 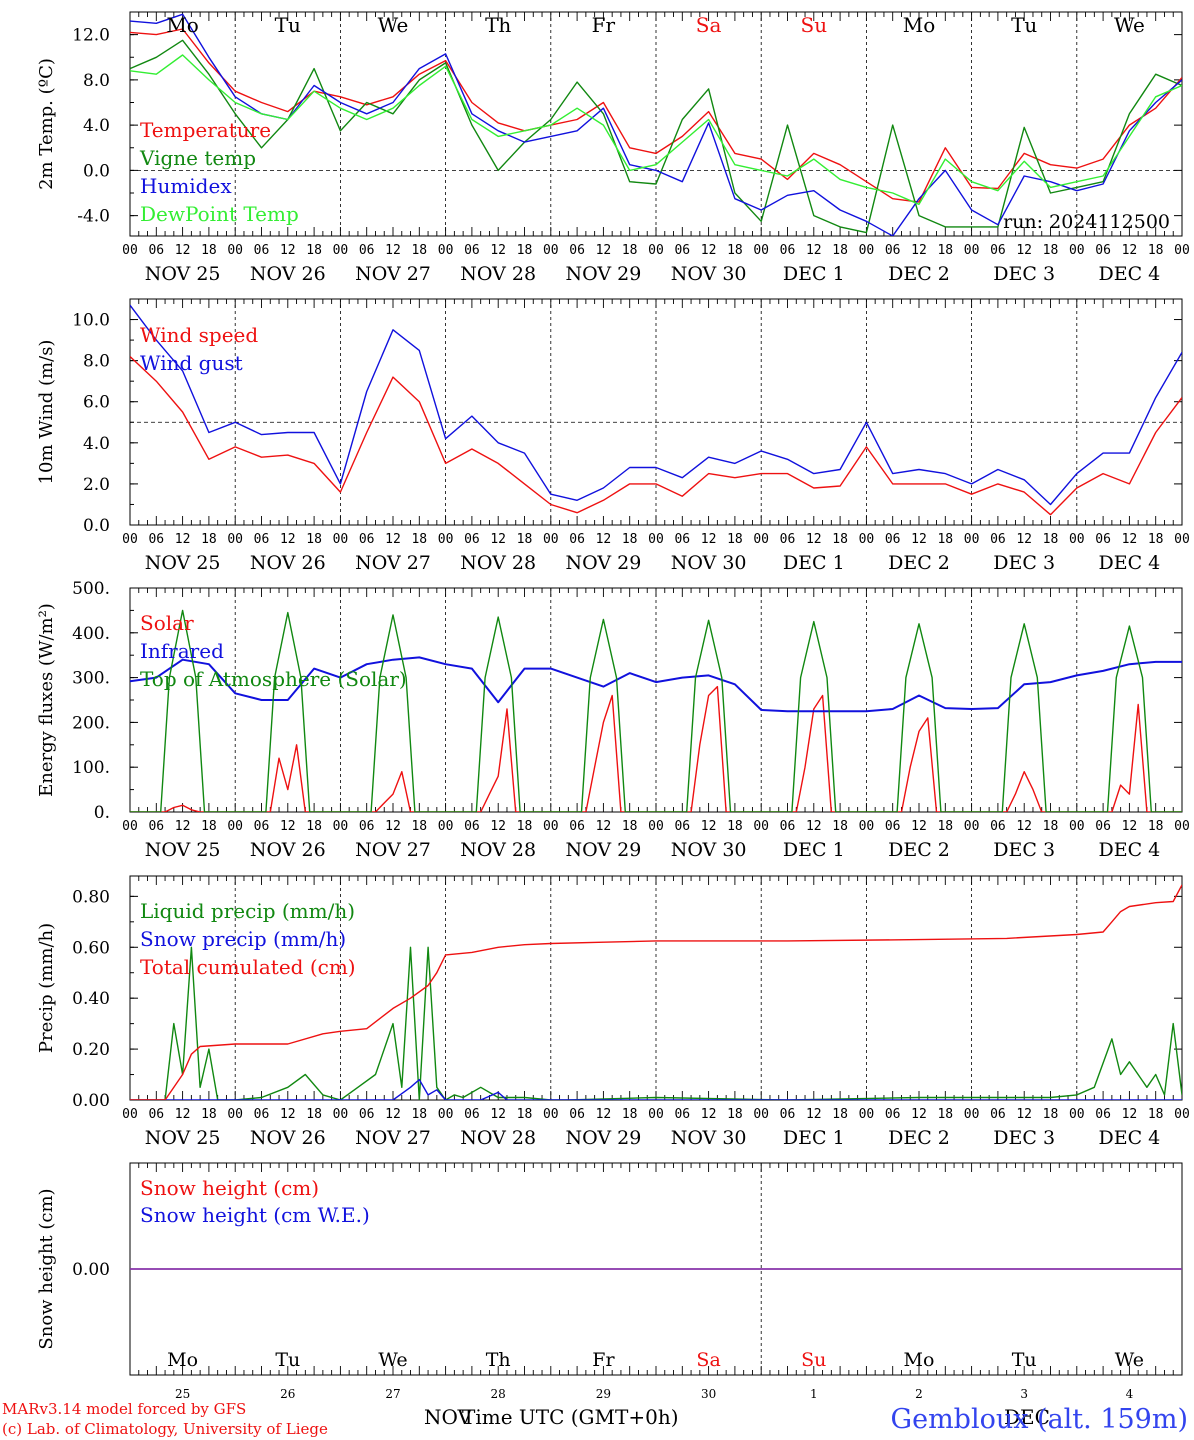 What do you see at coordinates (656, 405) in the screenshot?
I see `series-line-wind-gust` at bounding box center [656, 405].